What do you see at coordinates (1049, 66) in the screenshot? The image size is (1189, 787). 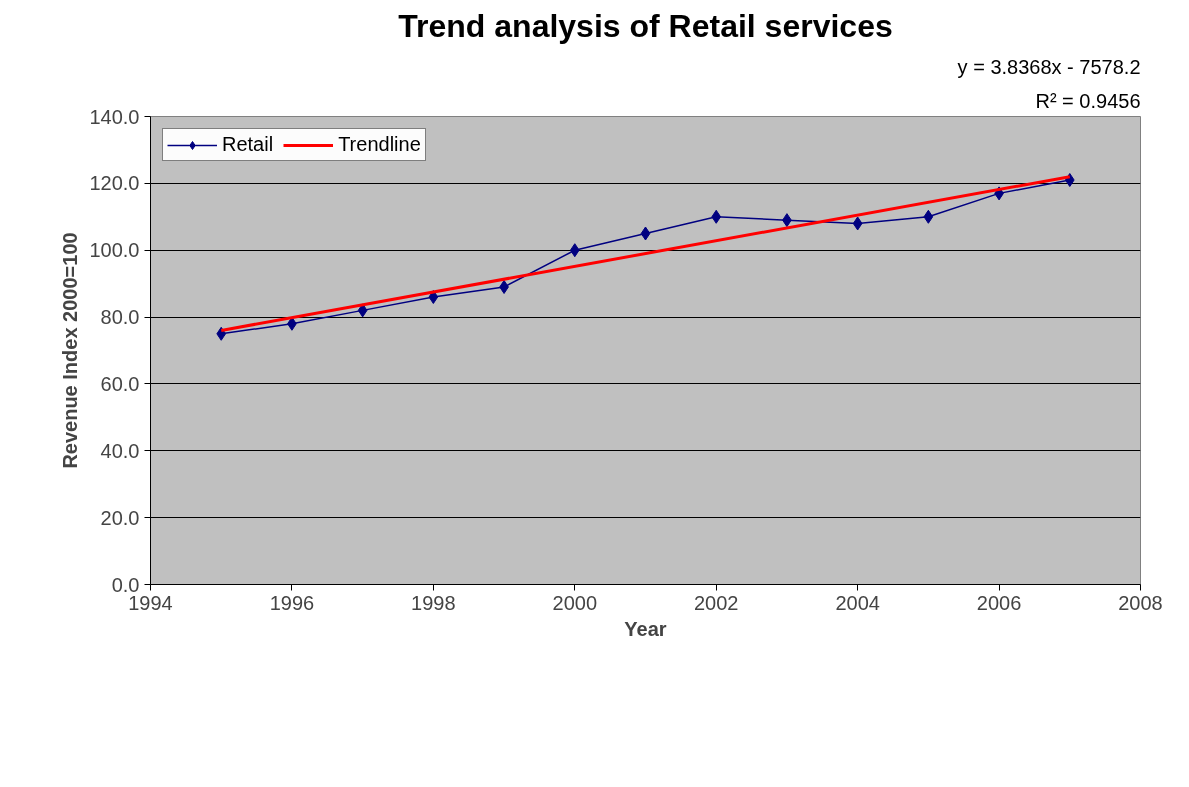 I see `text: y = 3.8368x - 7578.2` at bounding box center [1049, 66].